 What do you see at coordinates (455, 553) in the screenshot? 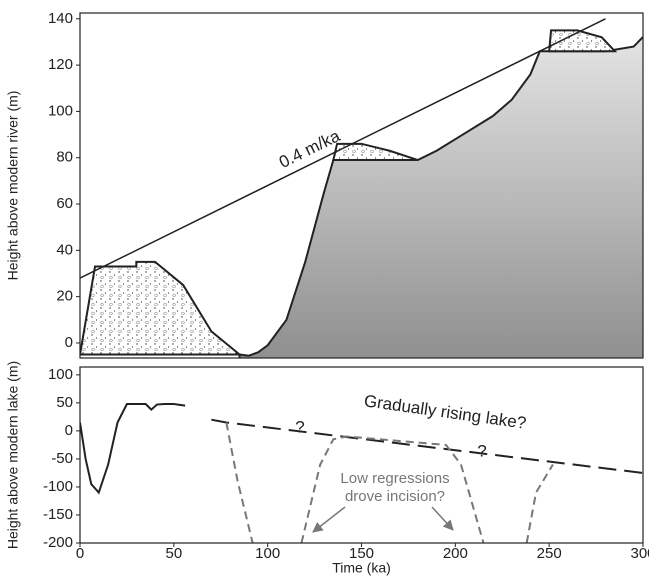
I see `x-tick-label: 200` at bounding box center [455, 553].